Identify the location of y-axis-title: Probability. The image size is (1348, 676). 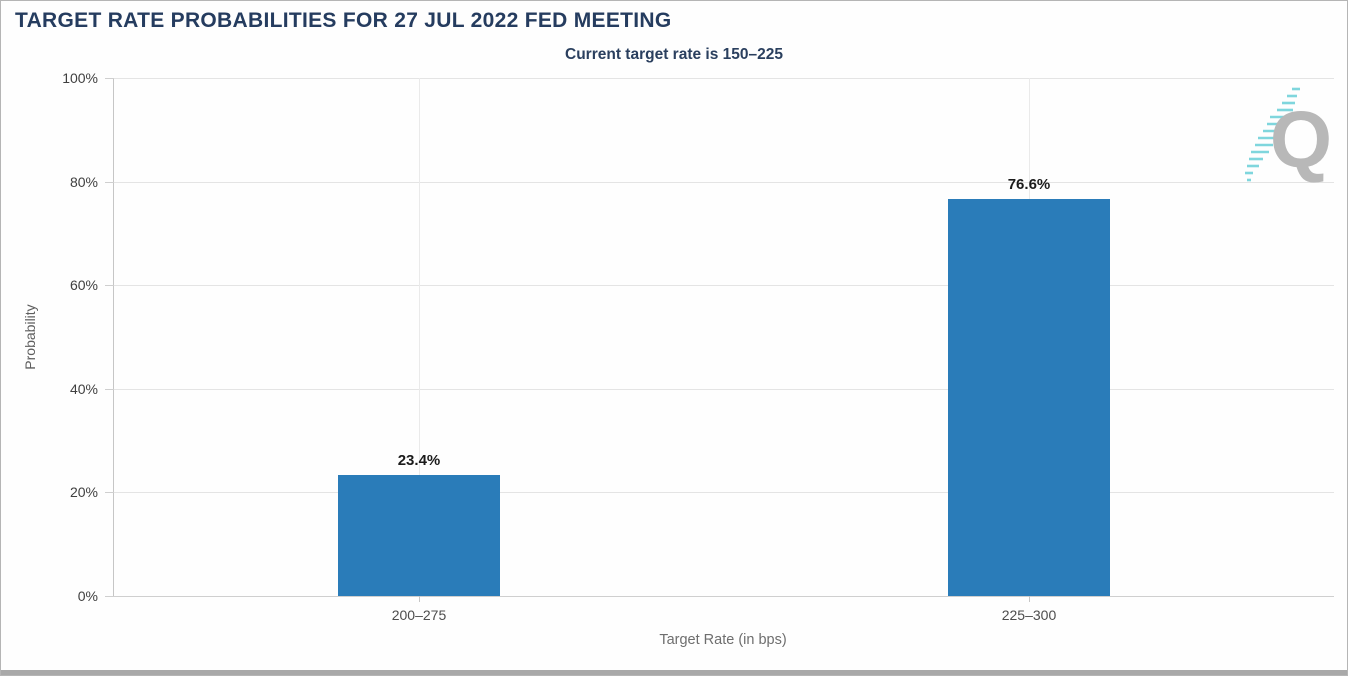
(30, 337).